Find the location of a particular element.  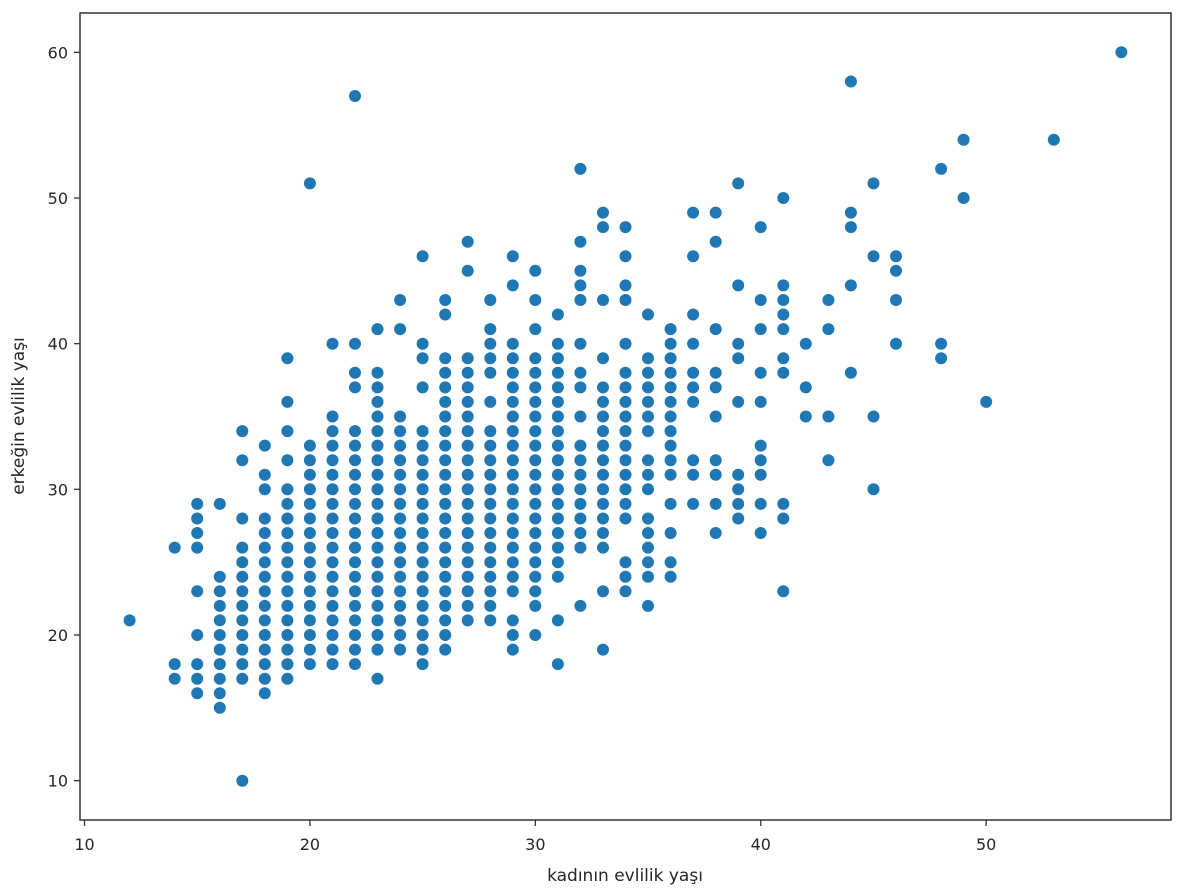

y-tick-label: 40 is located at coordinates (58, 344).